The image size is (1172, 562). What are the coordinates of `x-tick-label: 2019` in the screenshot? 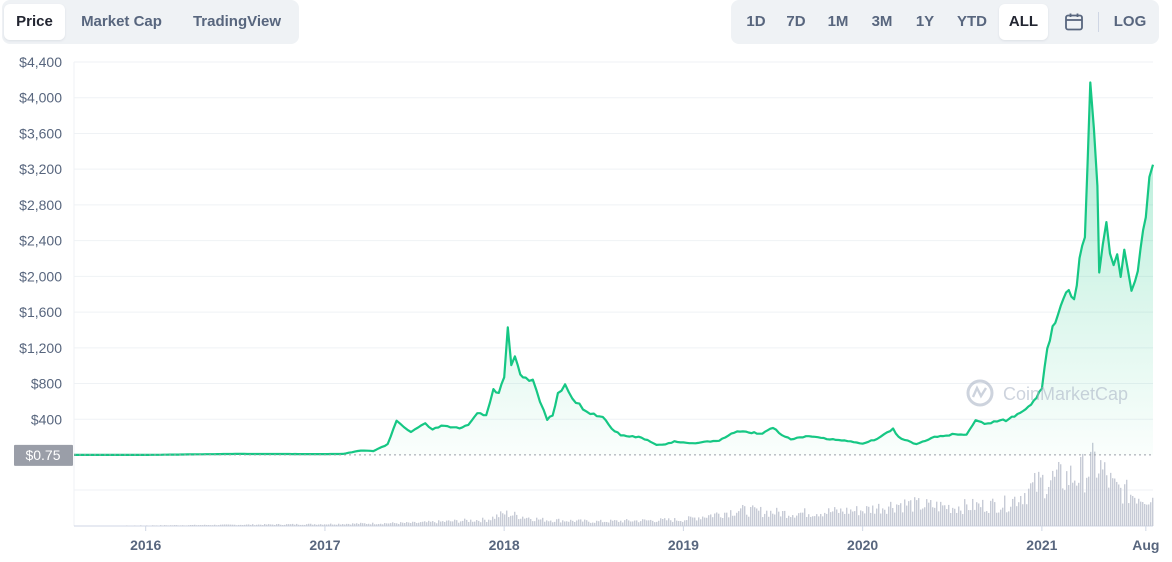 It's located at (683, 545).